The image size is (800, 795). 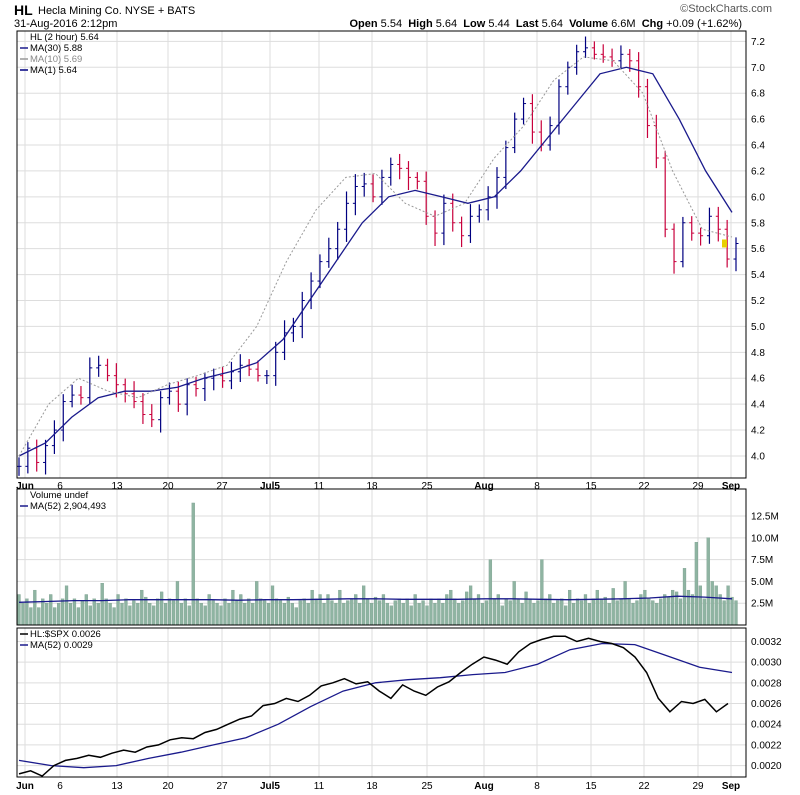 What do you see at coordinates (644, 786) in the screenshot?
I see `x-tick-label: 22` at bounding box center [644, 786].